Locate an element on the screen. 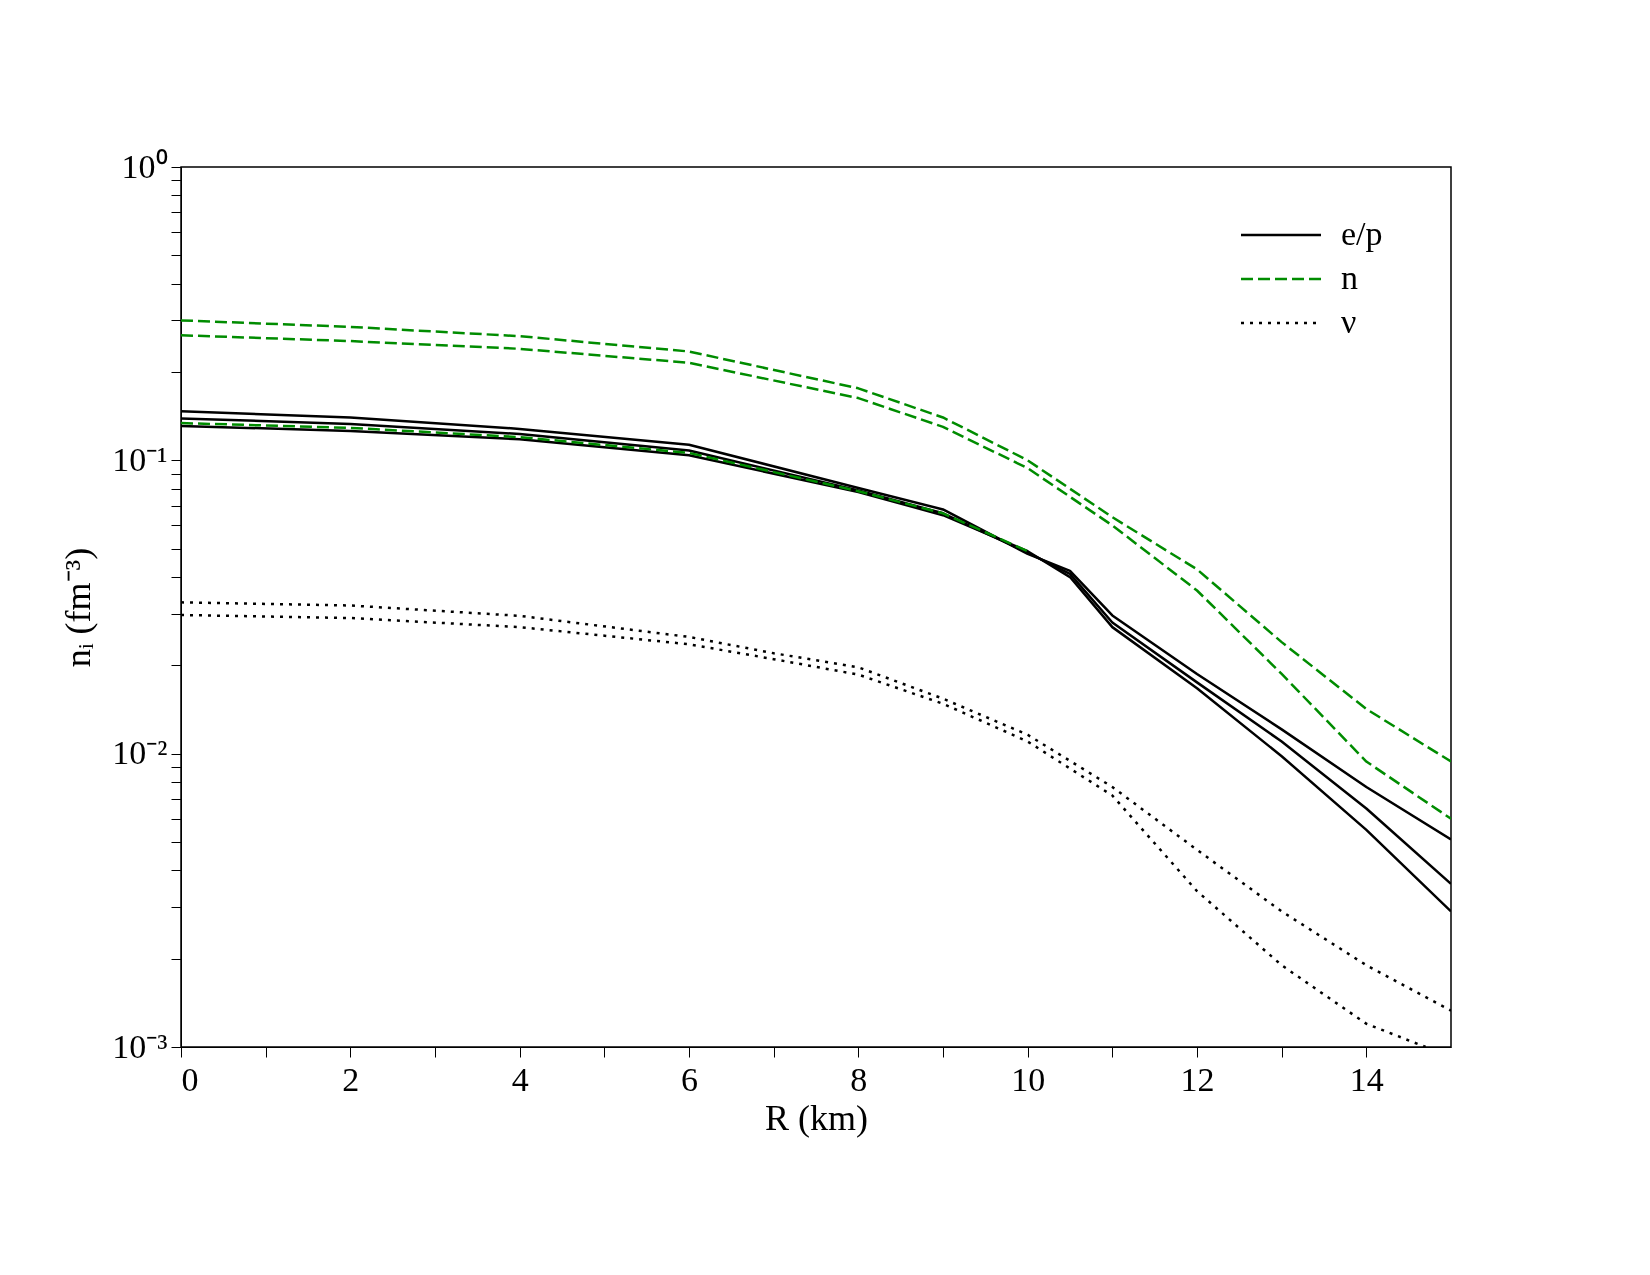 This screenshot has width=1650, height=1275. legend-label: ν is located at coordinates (1349, 321).